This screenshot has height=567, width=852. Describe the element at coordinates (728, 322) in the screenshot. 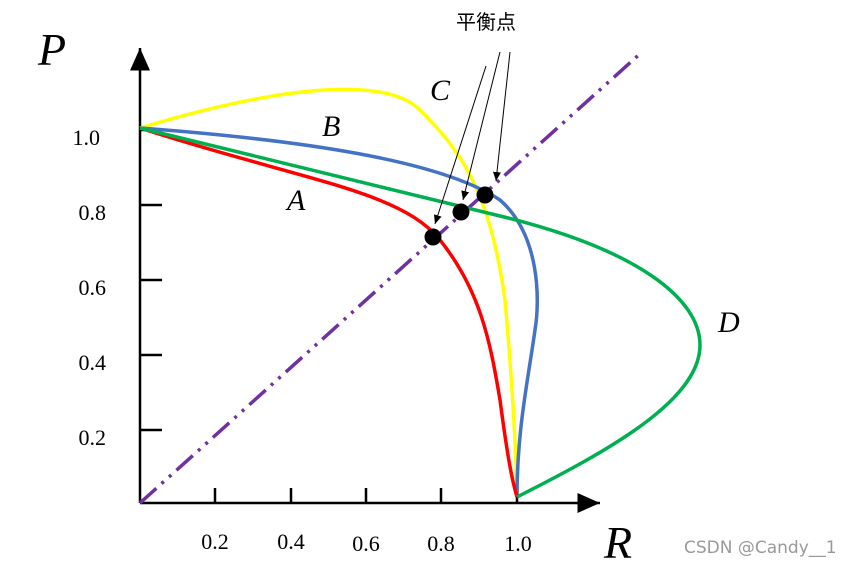

I see `curve-label: D` at that location.